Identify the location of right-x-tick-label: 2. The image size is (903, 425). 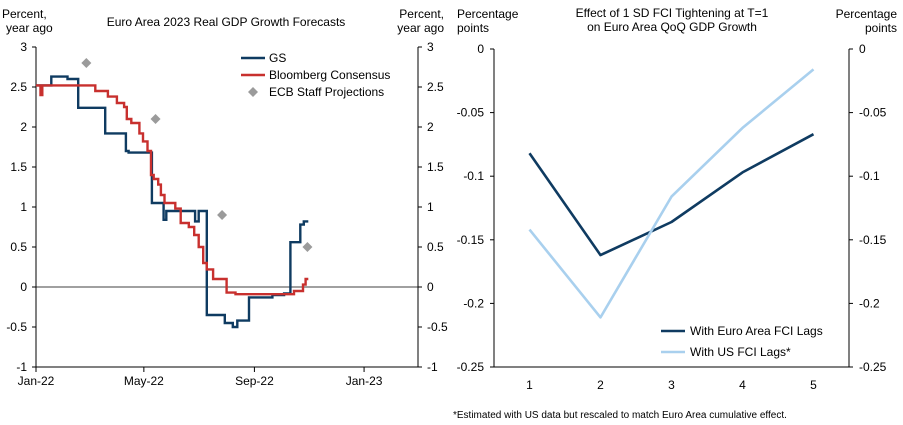
(600, 385).